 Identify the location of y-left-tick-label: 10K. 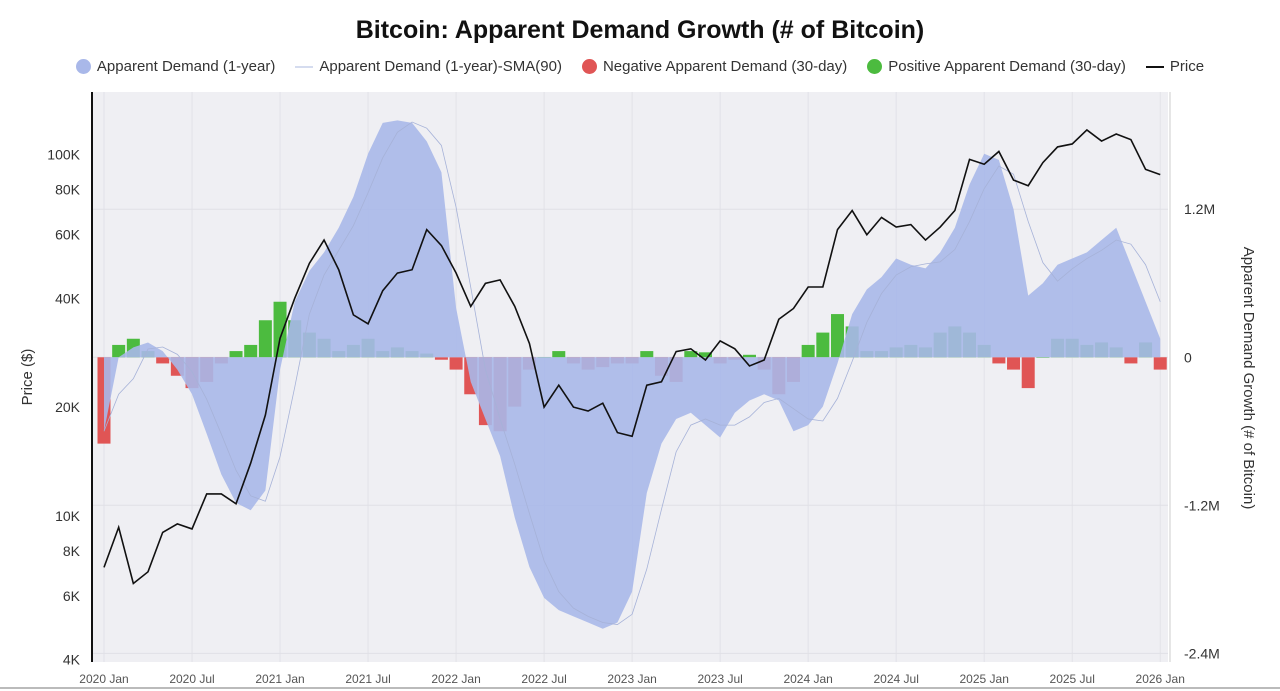
(68, 516).